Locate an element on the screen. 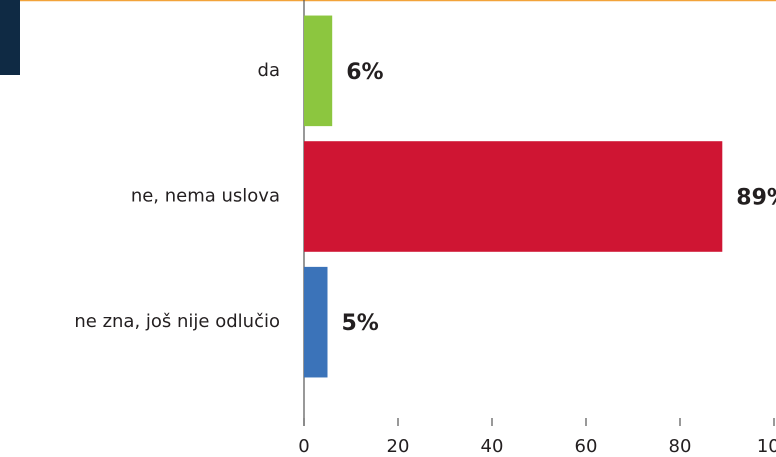 Image resolution: width=776 pixels, height=457 pixels. x-tick-label: 40 is located at coordinates (492, 446).